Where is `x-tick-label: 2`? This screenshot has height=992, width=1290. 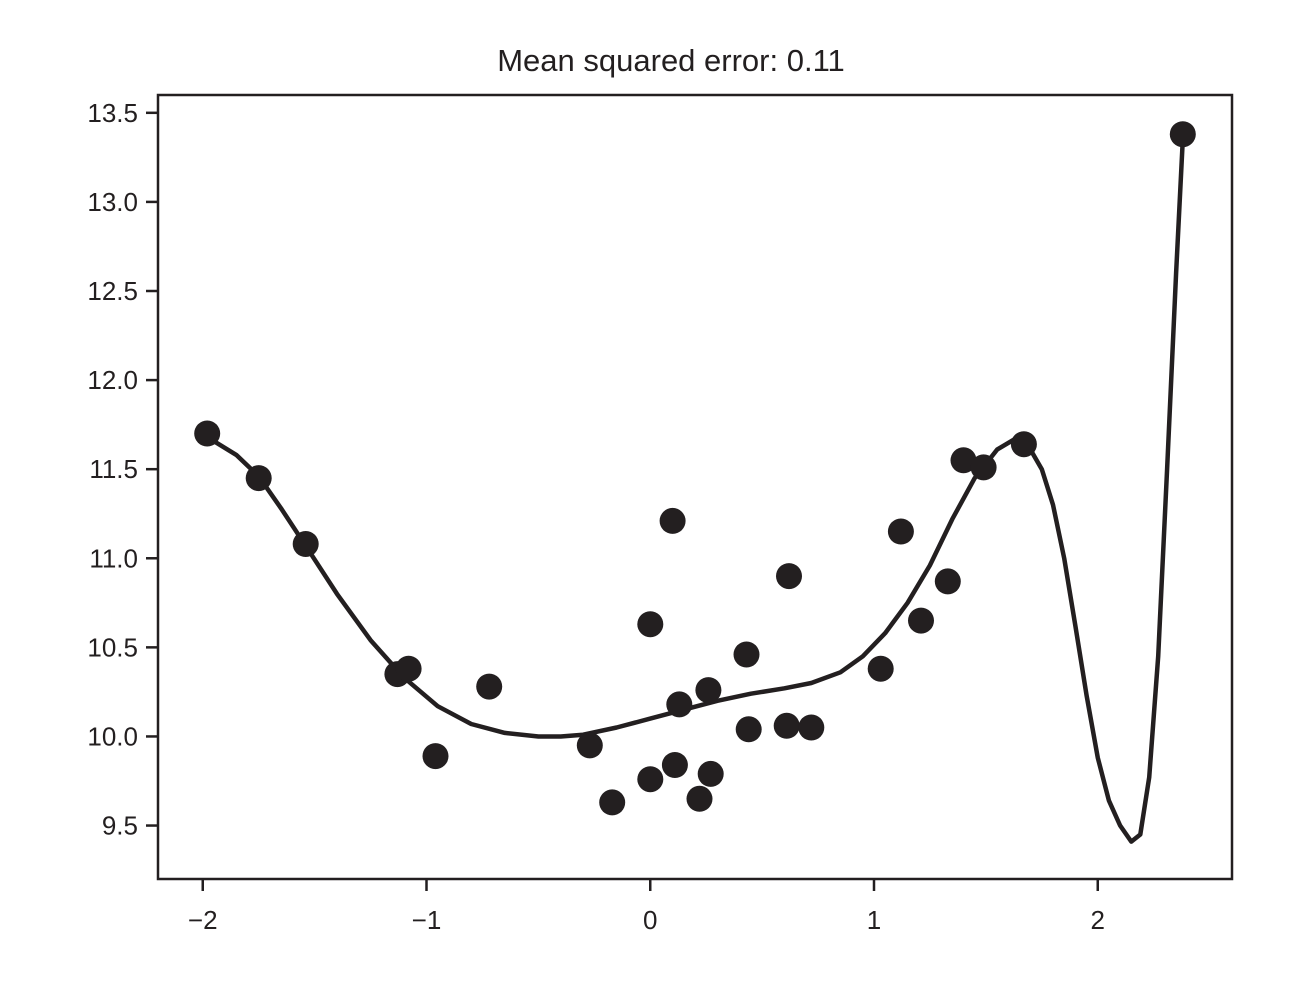
x-tick-label: 2 is located at coordinates (1098, 920).